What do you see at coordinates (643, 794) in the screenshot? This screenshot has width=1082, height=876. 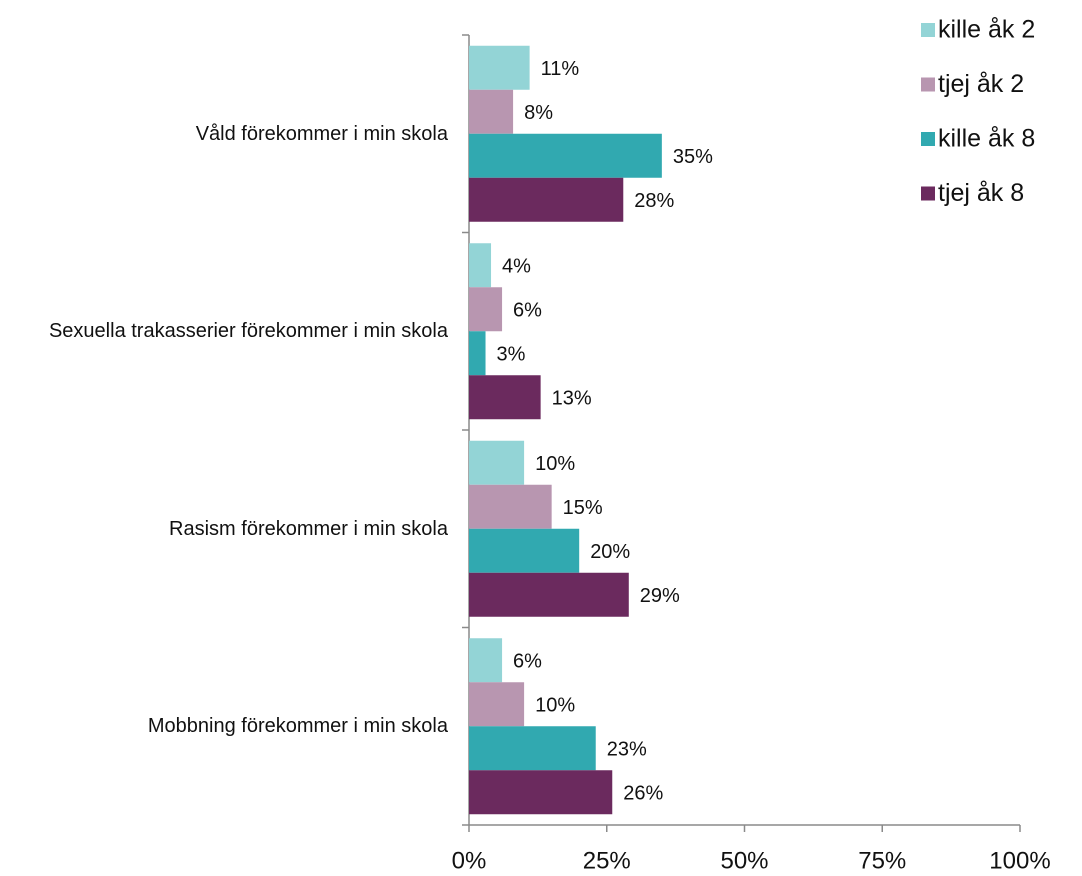 I see `data-label: 26%` at bounding box center [643, 794].